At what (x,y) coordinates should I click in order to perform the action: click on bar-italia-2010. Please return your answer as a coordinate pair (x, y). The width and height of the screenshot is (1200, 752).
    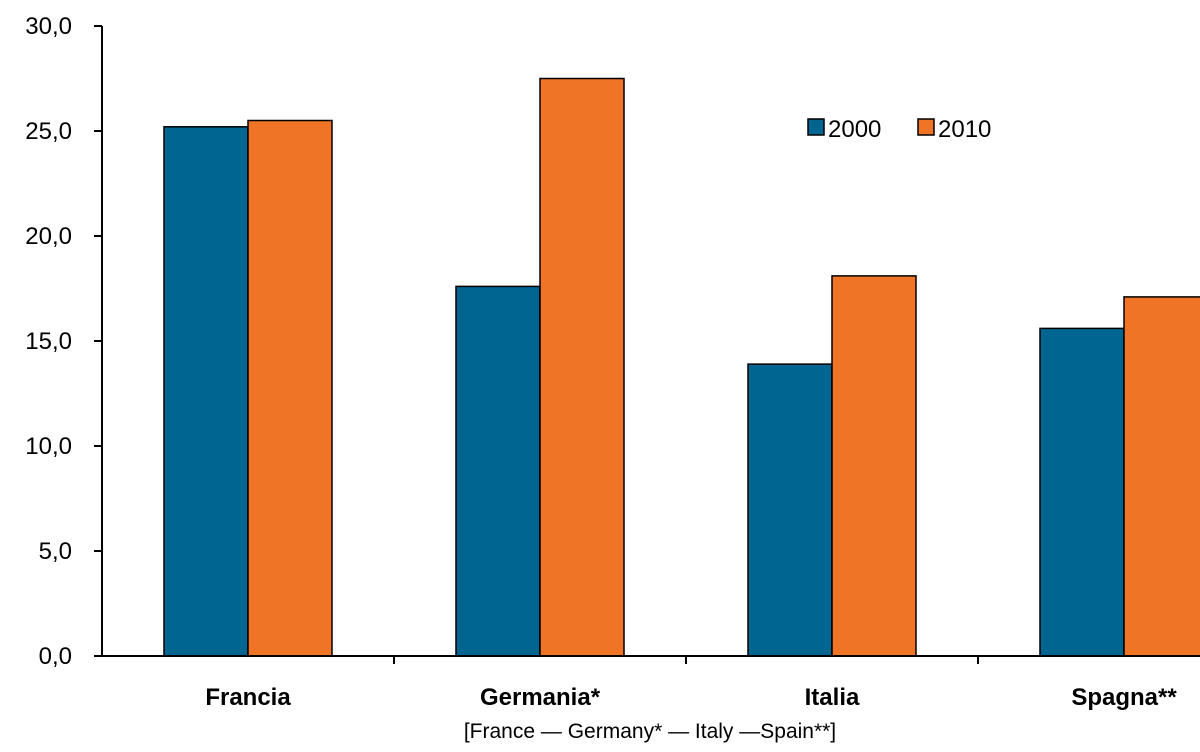
    Looking at the image, I should click on (874, 466).